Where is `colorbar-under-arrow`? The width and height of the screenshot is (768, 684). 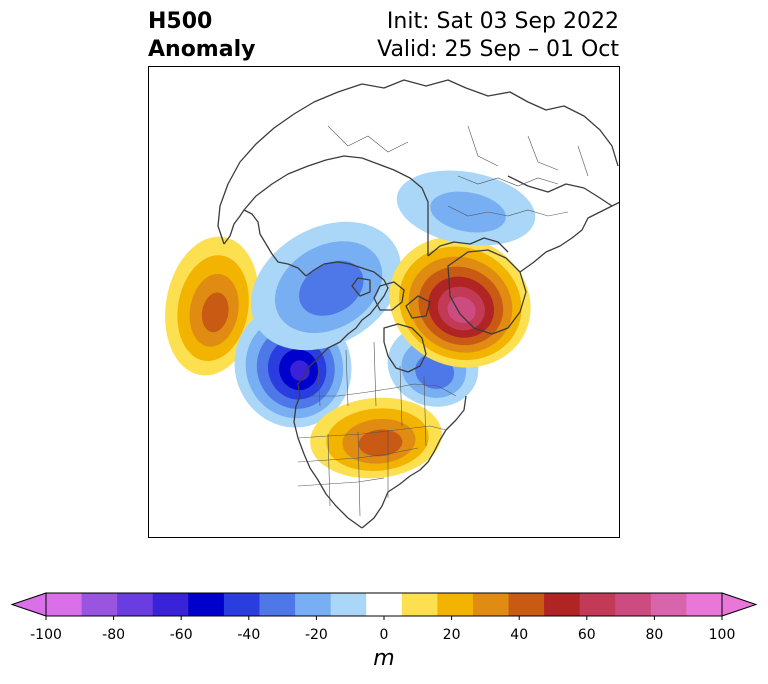
colorbar-under-arrow is located at coordinates (28, 604).